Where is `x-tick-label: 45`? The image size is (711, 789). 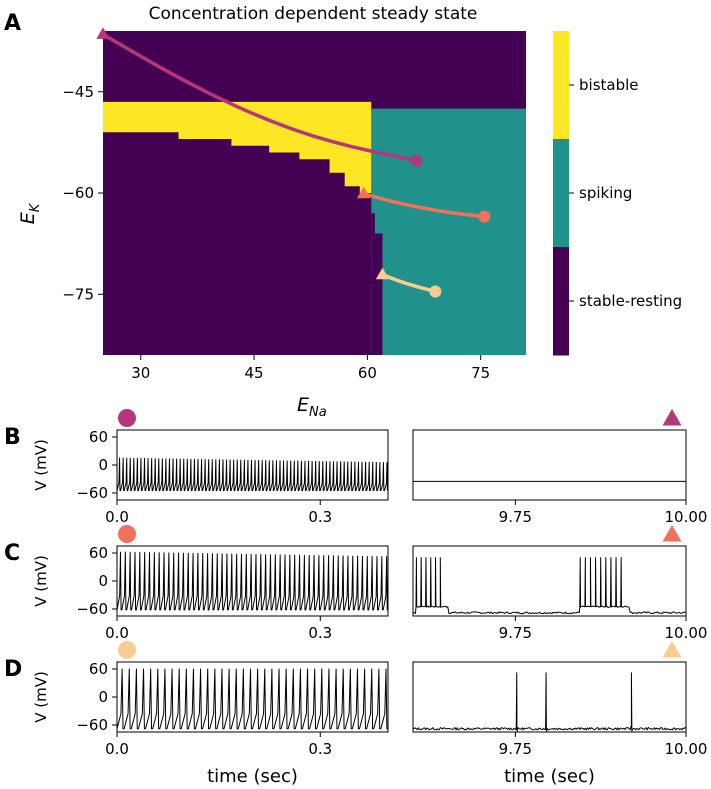
x-tick-label: 45 is located at coordinates (254, 373).